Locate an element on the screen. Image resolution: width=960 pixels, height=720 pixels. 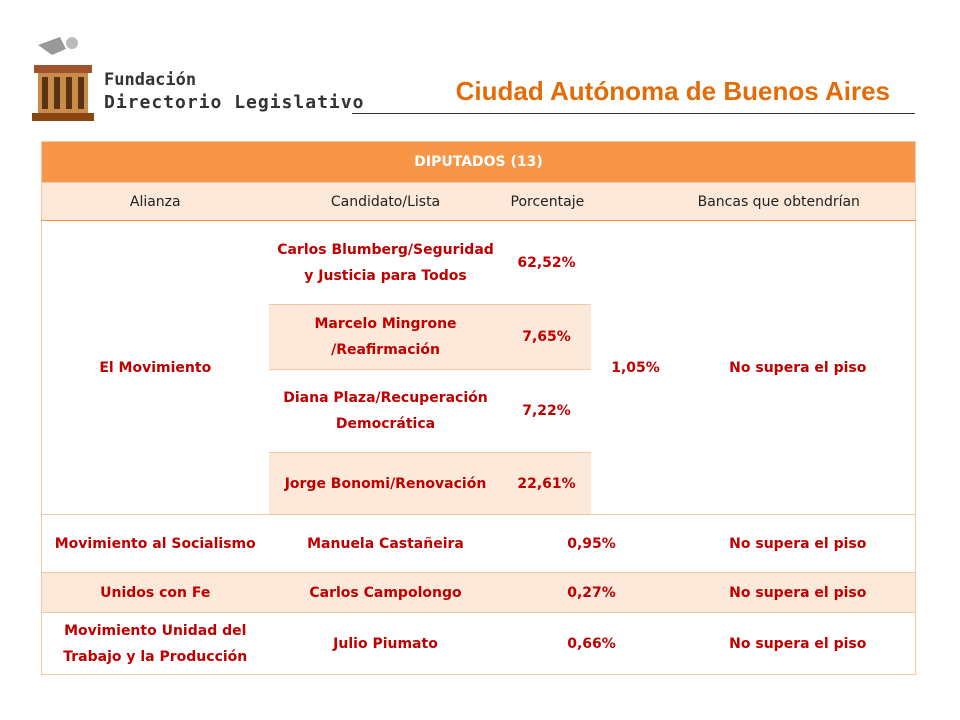
alianza: El Movimiento is located at coordinates (155, 367).